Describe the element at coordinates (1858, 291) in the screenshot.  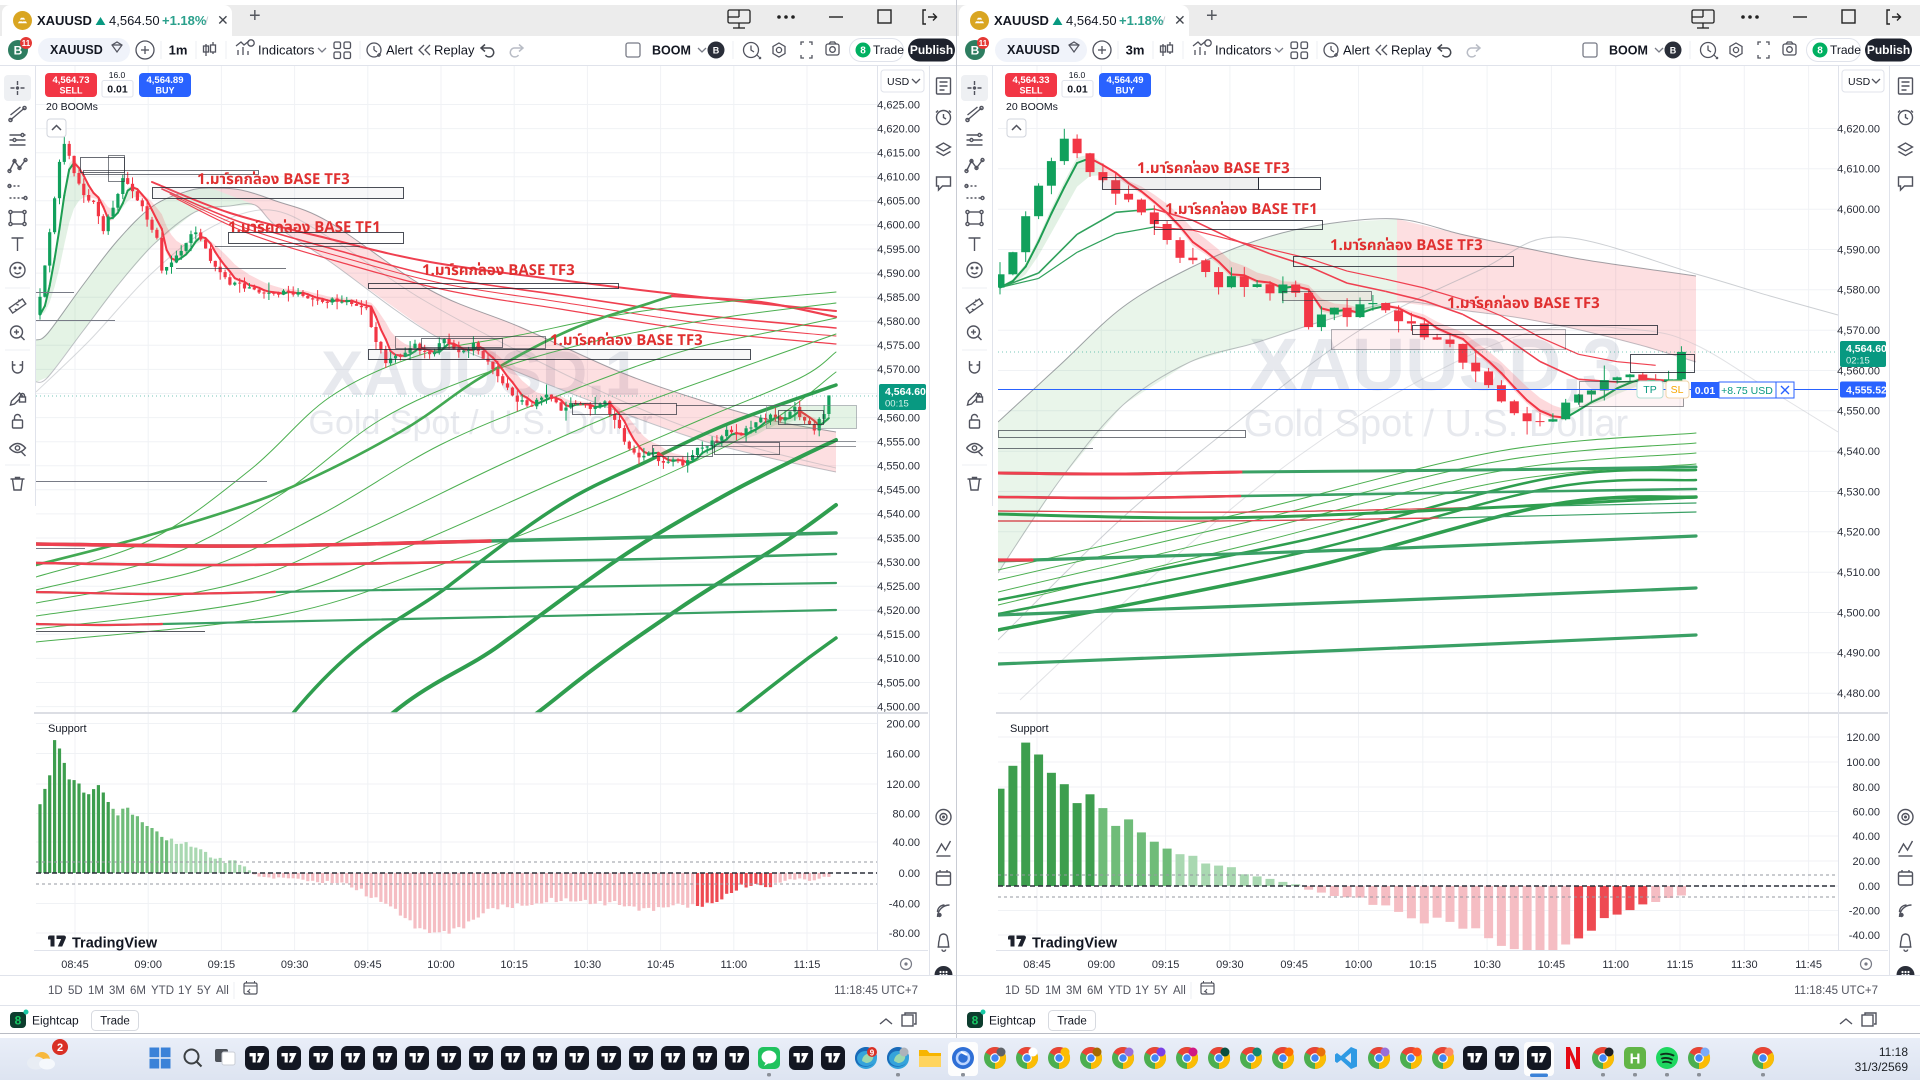
I see `svg-text: 4,580.00` at that location.